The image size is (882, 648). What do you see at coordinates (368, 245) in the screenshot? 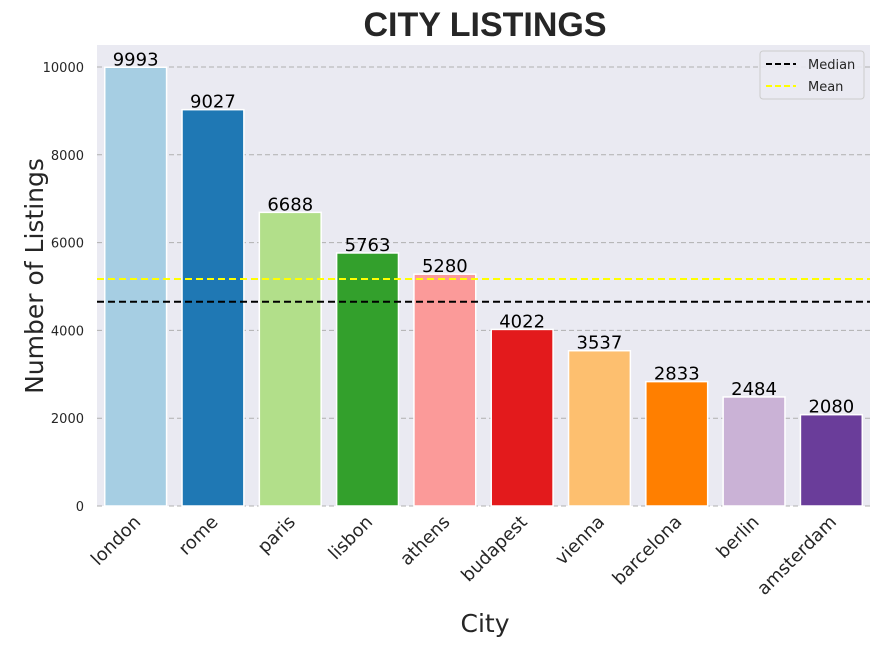
I see `data-label-lisbon: 5763` at bounding box center [368, 245].